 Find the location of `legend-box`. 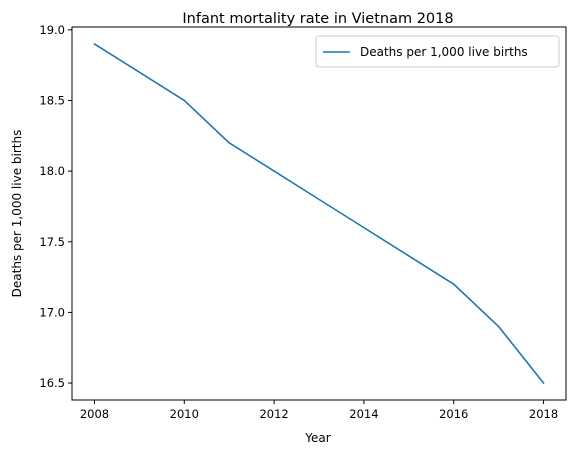

legend-box is located at coordinates (437, 51).